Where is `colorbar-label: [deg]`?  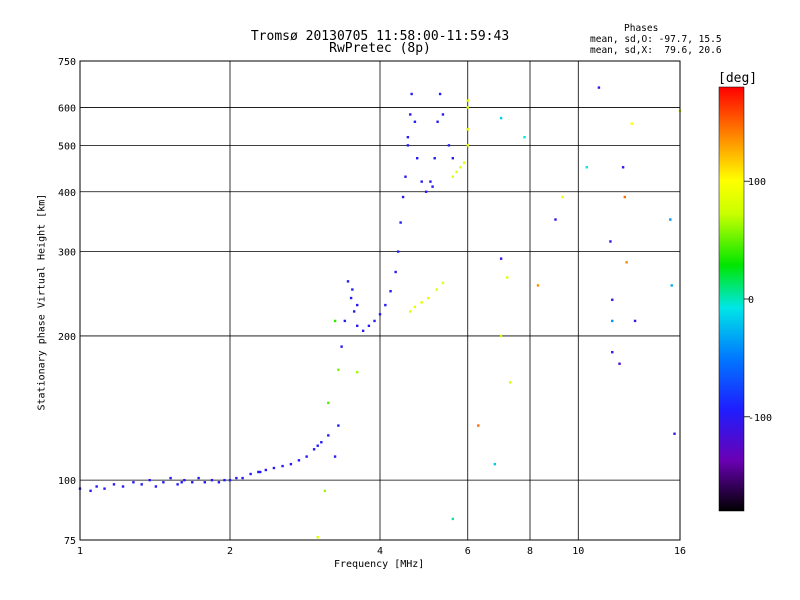 colorbar-label: [deg] is located at coordinates (737, 78).